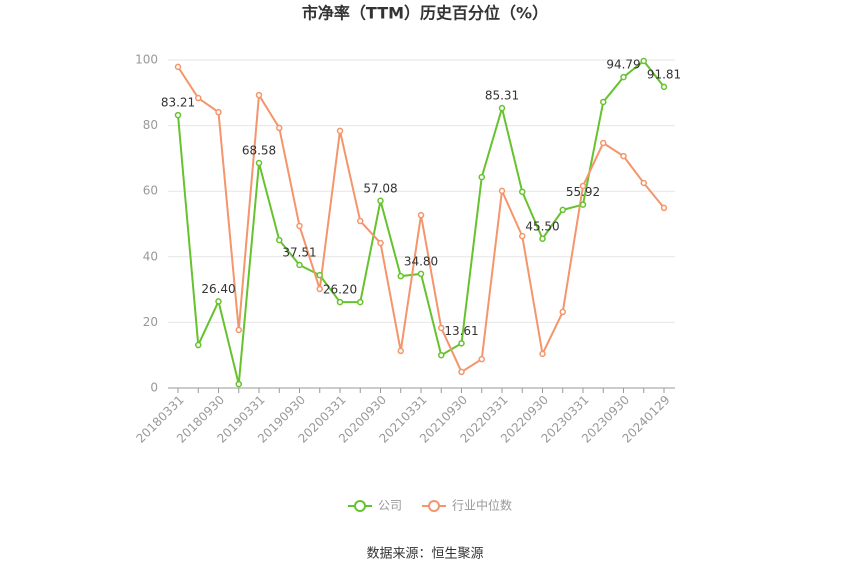  Describe the element at coordinates (150, 125) in the screenshot. I see `y-tick-label: 80` at that location.